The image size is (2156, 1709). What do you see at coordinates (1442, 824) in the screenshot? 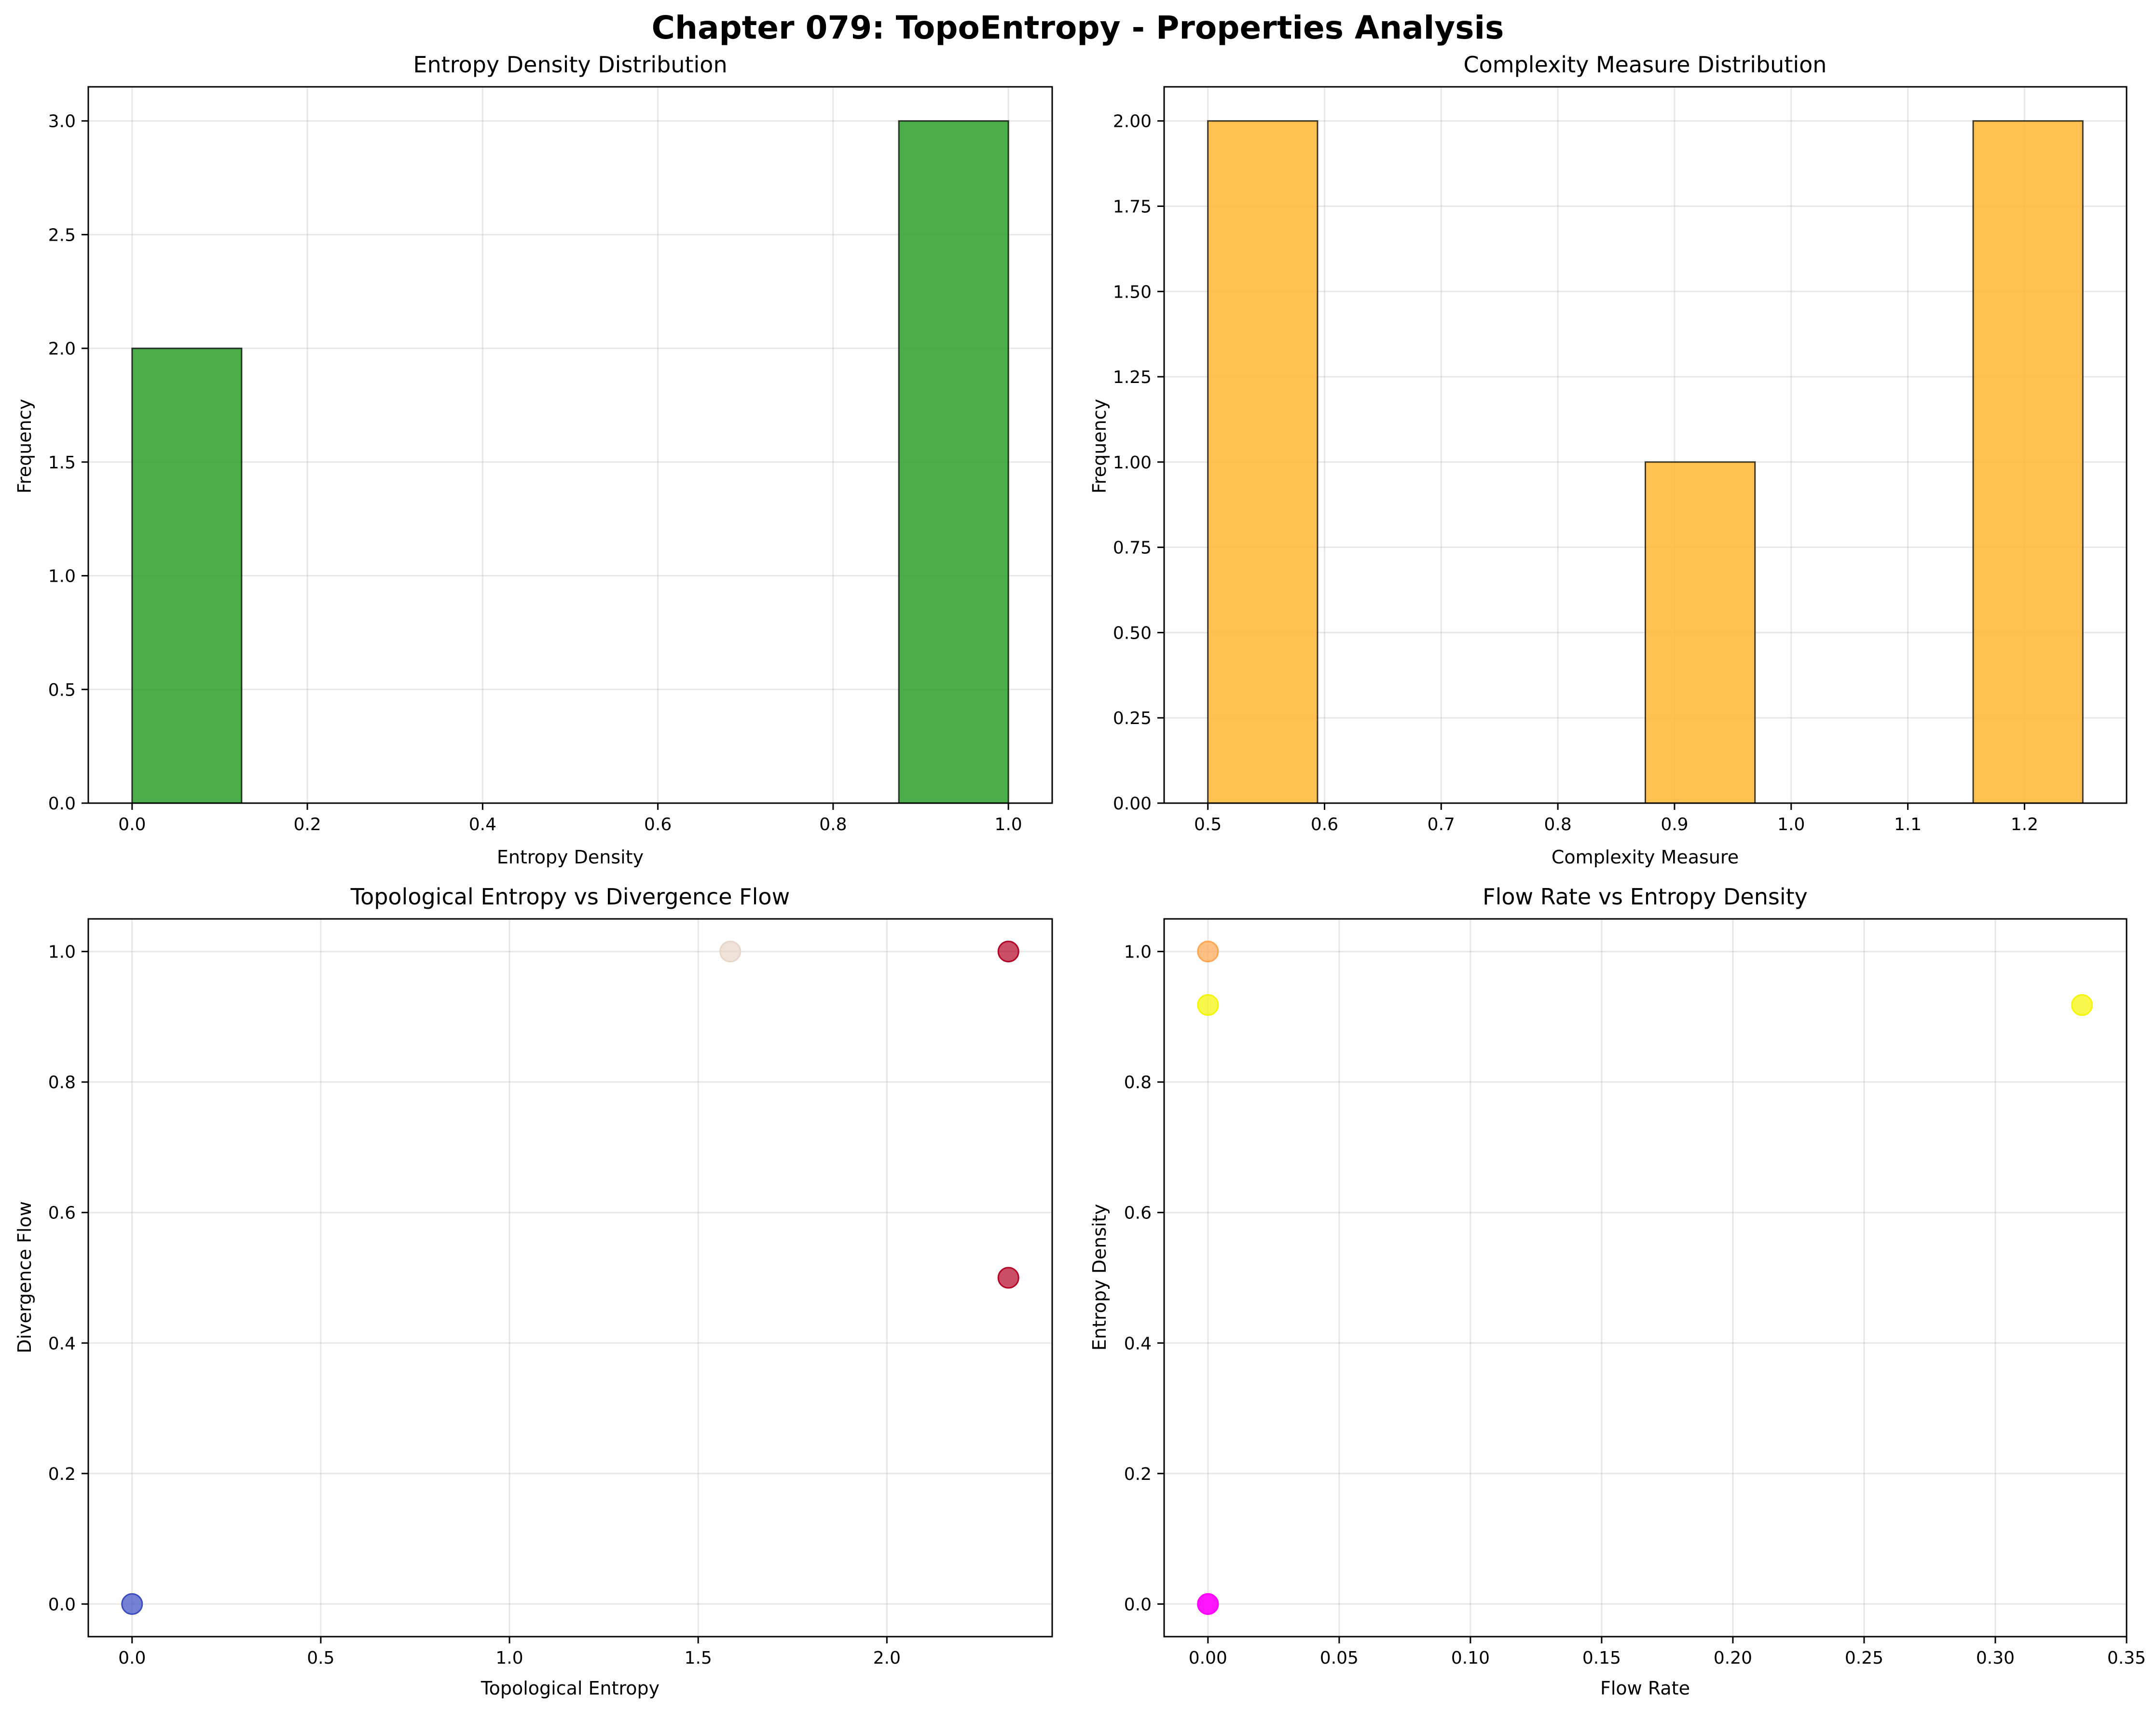
I see `x-tick-label: 0.7` at bounding box center [1442, 824].